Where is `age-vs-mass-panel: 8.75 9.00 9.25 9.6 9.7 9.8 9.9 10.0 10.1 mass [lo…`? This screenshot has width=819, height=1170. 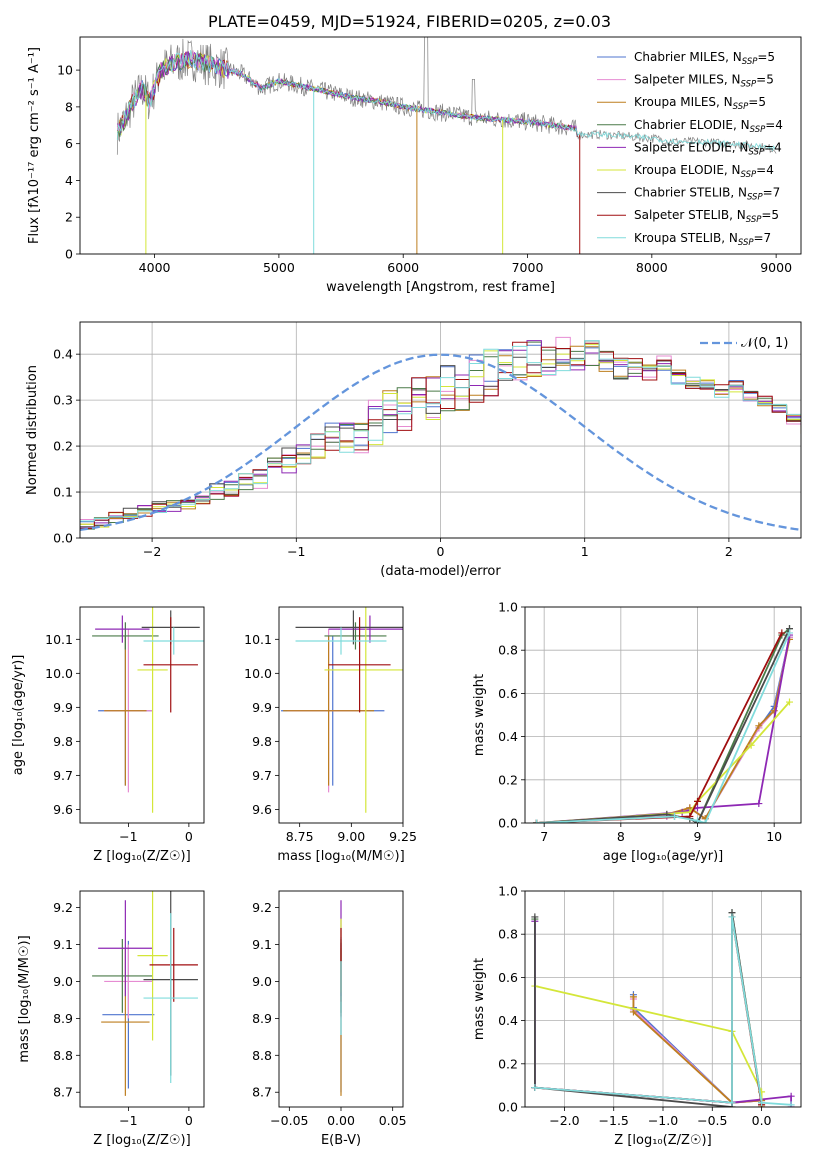
age-vs-mass-panel: 8.75 9.00 9.25 9.6 9.7 9.8 9.9 10.0 10.1 mass [lo… is located at coordinates (330, 735).